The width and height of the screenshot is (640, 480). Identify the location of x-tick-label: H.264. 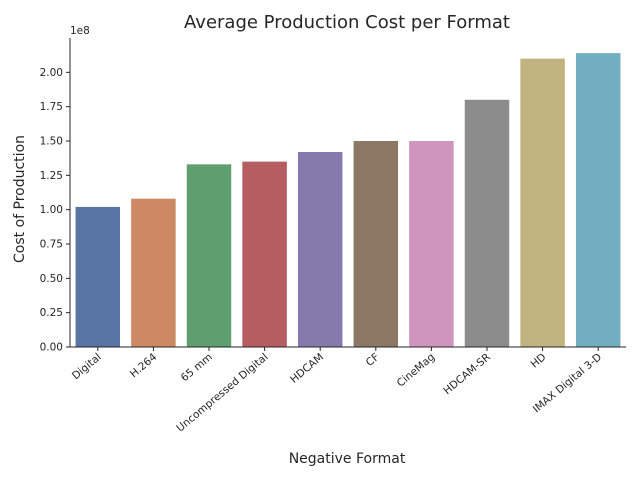
(144, 365).